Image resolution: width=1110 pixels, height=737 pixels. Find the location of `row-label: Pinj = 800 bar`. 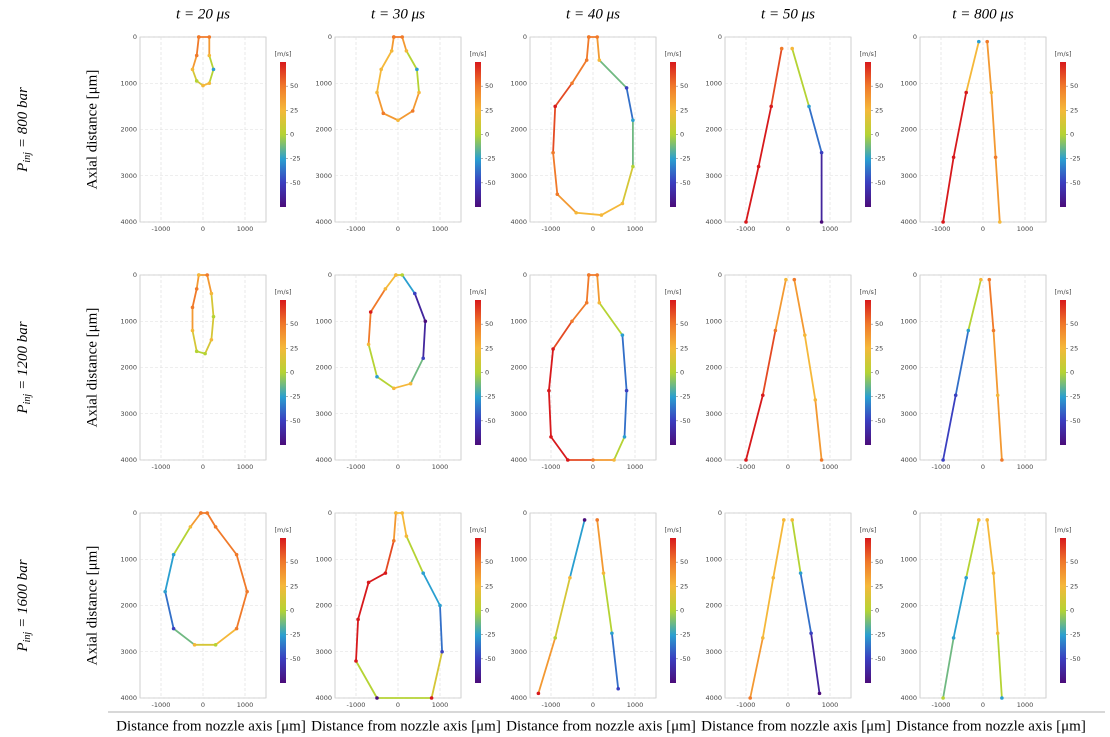

row-label: Pinj = 800 bar is located at coordinates (24, 130).